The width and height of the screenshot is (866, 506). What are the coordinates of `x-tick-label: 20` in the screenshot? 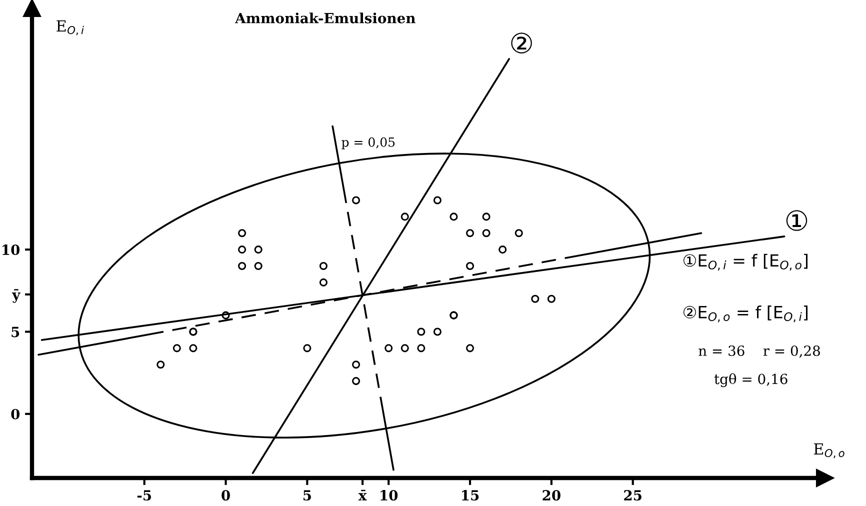 It's located at (551, 495).